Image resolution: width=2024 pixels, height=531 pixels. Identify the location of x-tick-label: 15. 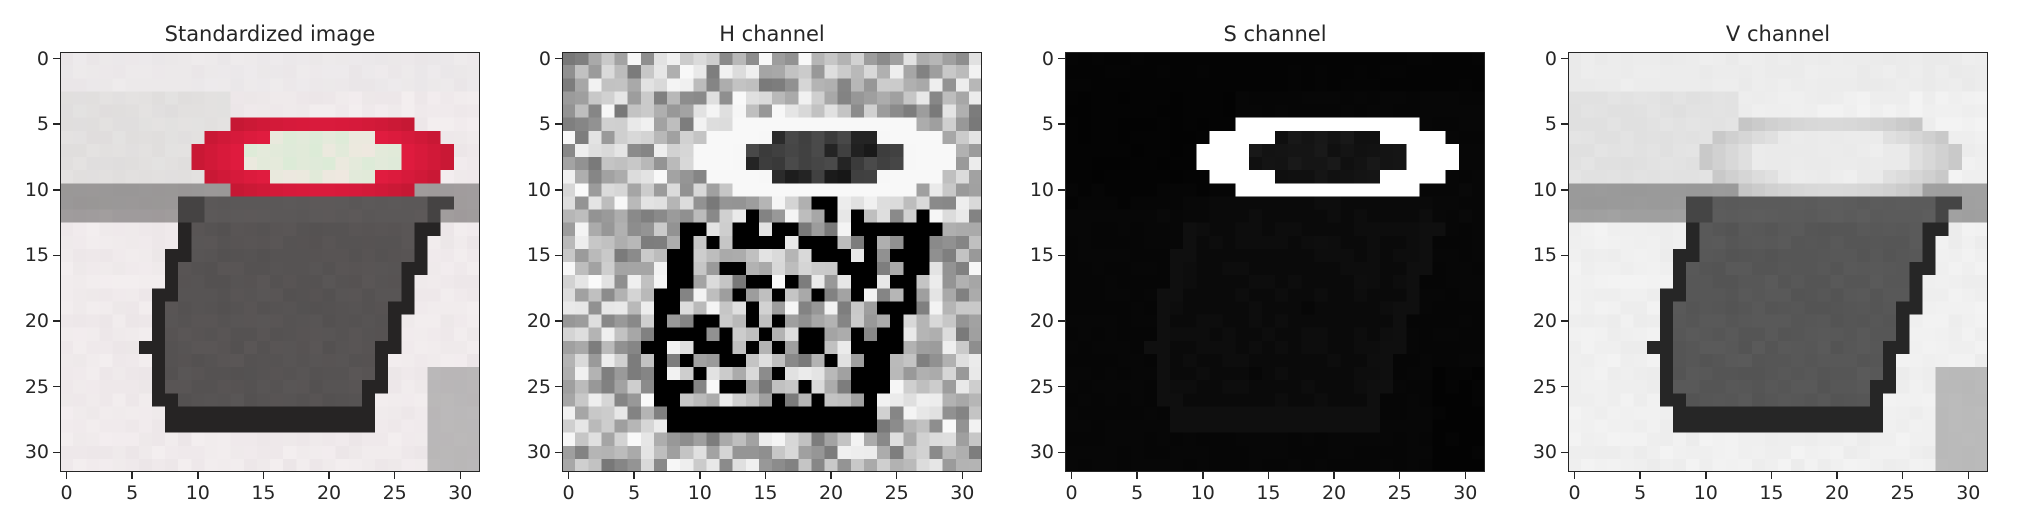
(1771, 493).